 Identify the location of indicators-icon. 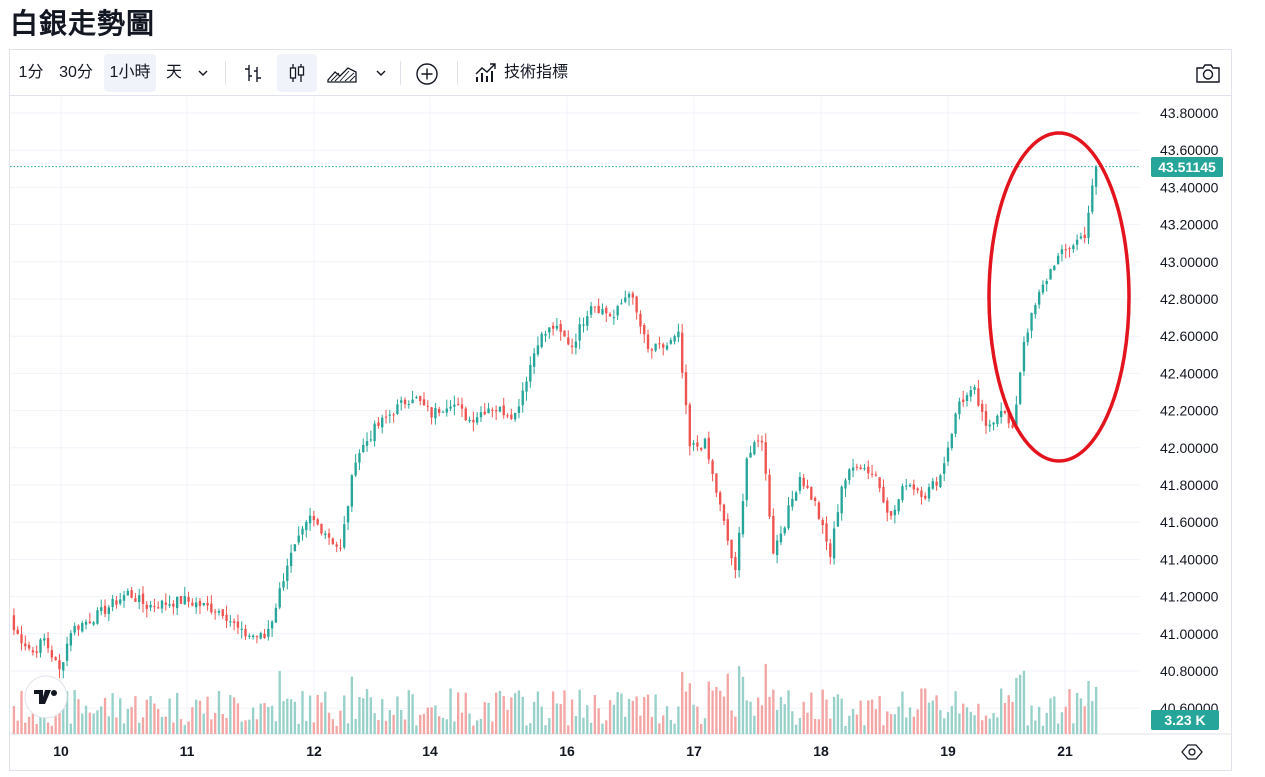
(486, 73).